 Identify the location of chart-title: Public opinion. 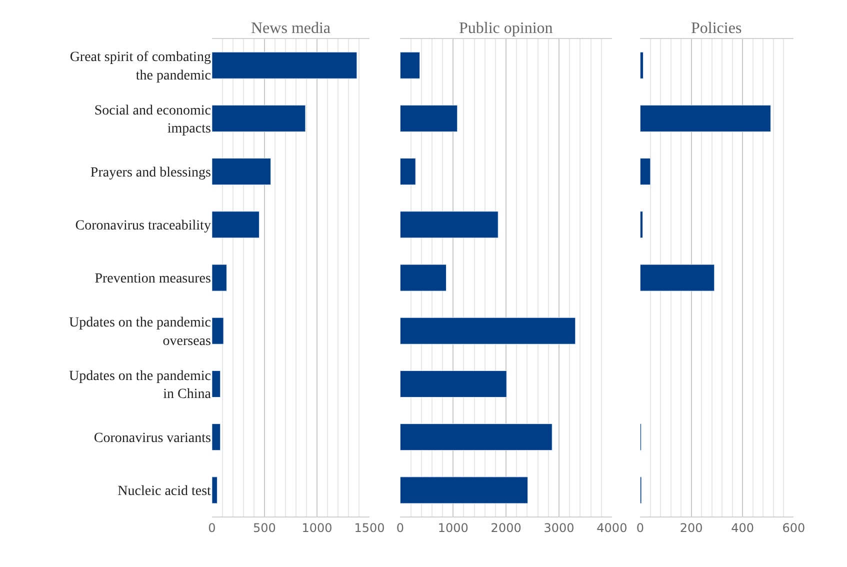
(506, 28).